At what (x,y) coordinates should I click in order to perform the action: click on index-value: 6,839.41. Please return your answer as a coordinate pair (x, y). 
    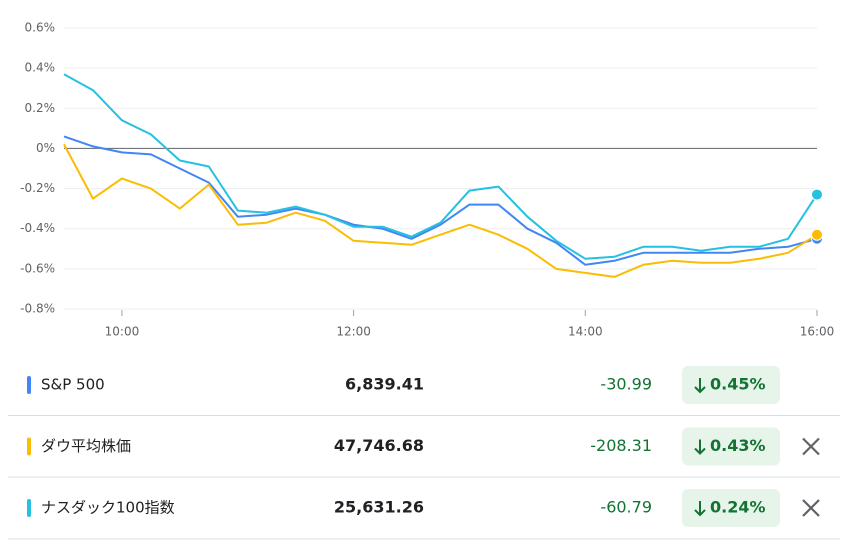
    Looking at the image, I should click on (384, 384).